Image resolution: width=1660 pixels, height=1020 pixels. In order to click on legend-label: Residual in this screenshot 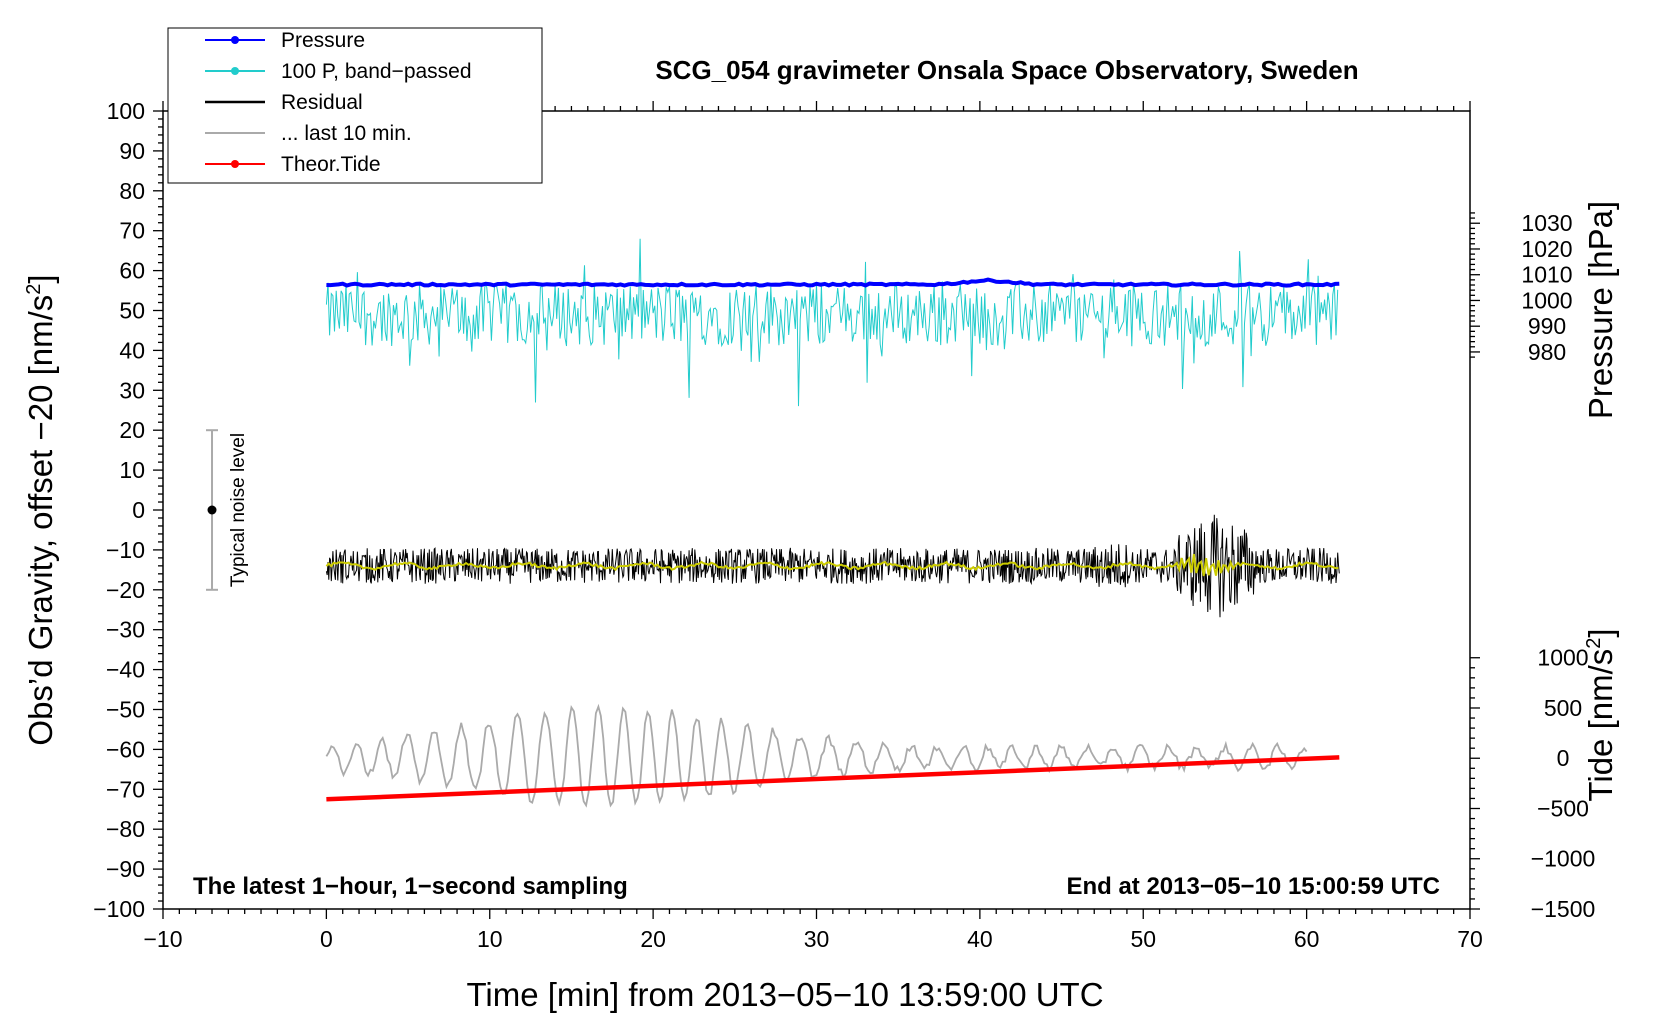, I will do `click(322, 102)`.